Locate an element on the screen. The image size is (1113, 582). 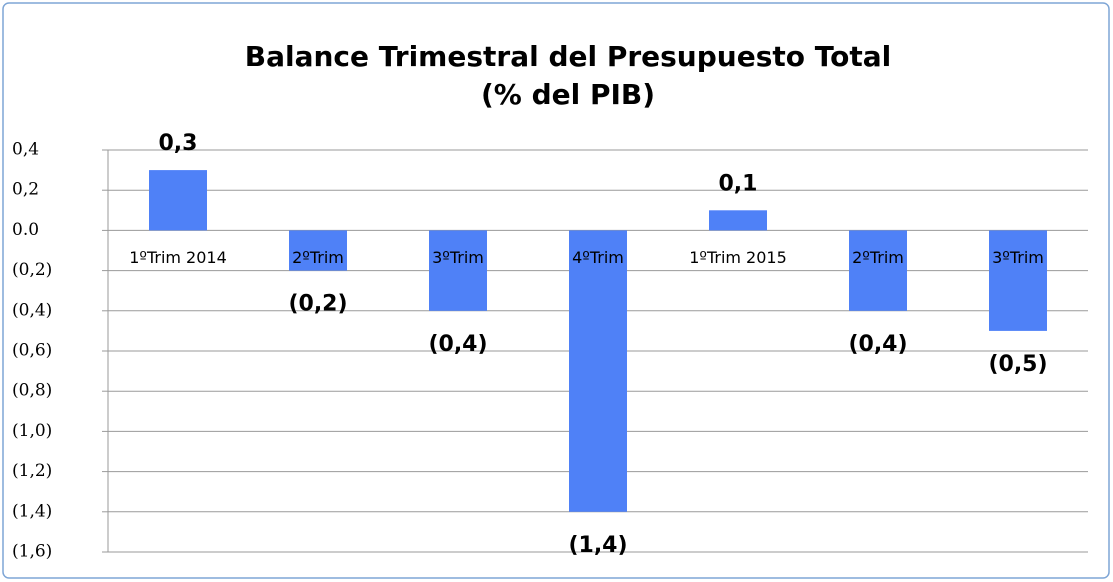
value-label: (0,5) is located at coordinates (1017, 364).